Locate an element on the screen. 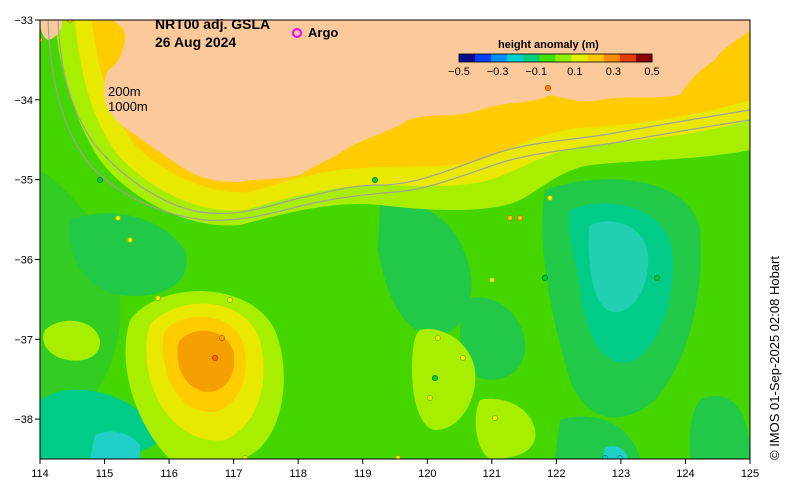 This screenshot has height=492, width=791. x-tick-label: 125 is located at coordinates (750, 474).